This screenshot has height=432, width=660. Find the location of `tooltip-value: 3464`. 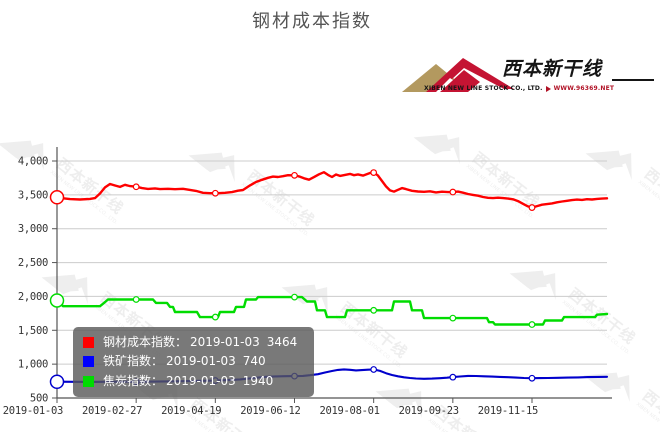

tooltip-value: 3464 is located at coordinates (282, 342).